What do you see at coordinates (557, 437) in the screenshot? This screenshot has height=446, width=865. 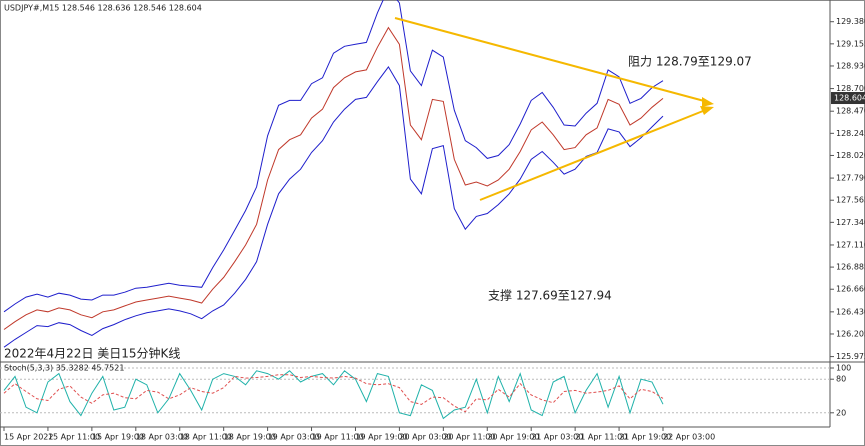 I see `x-tick-label: 21 Apr 03:00` at bounding box center [557, 437].